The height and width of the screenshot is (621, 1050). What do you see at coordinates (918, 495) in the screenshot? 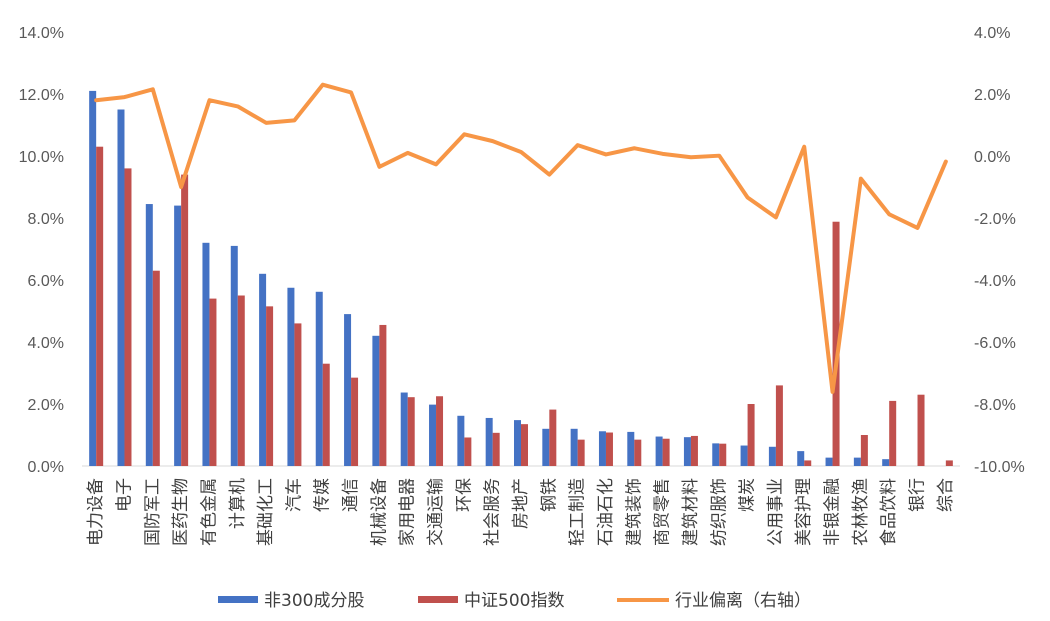
I see `category-label: 银行` at bounding box center [918, 495].